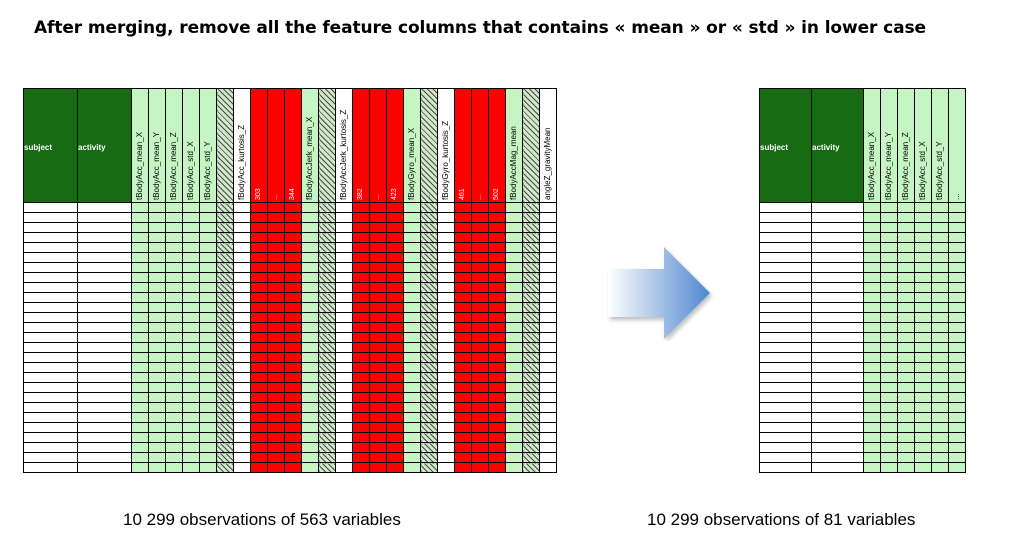 The height and width of the screenshot is (547, 1015). I want to click on left-header-tbodyacc-mean-z-4: tBodyAcc_mean_Z, so click(174, 145).